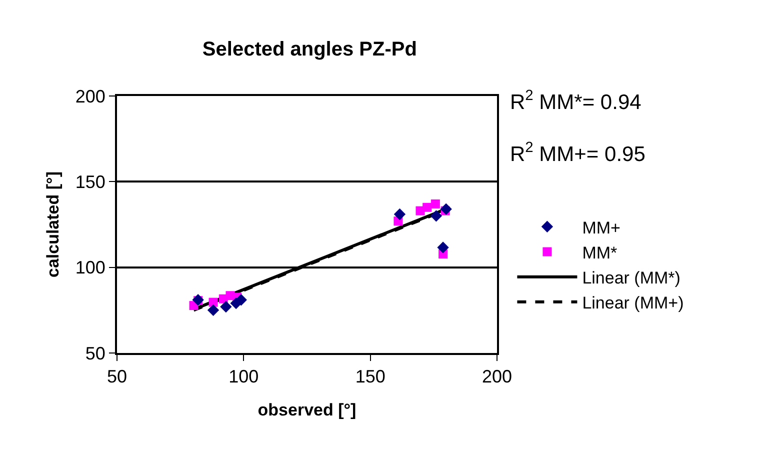 This screenshot has height=460, width=784. What do you see at coordinates (576, 101) in the screenshot?
I see `text: R$^{2}$ MM*= 0.94` at bounding box center [576, 101].